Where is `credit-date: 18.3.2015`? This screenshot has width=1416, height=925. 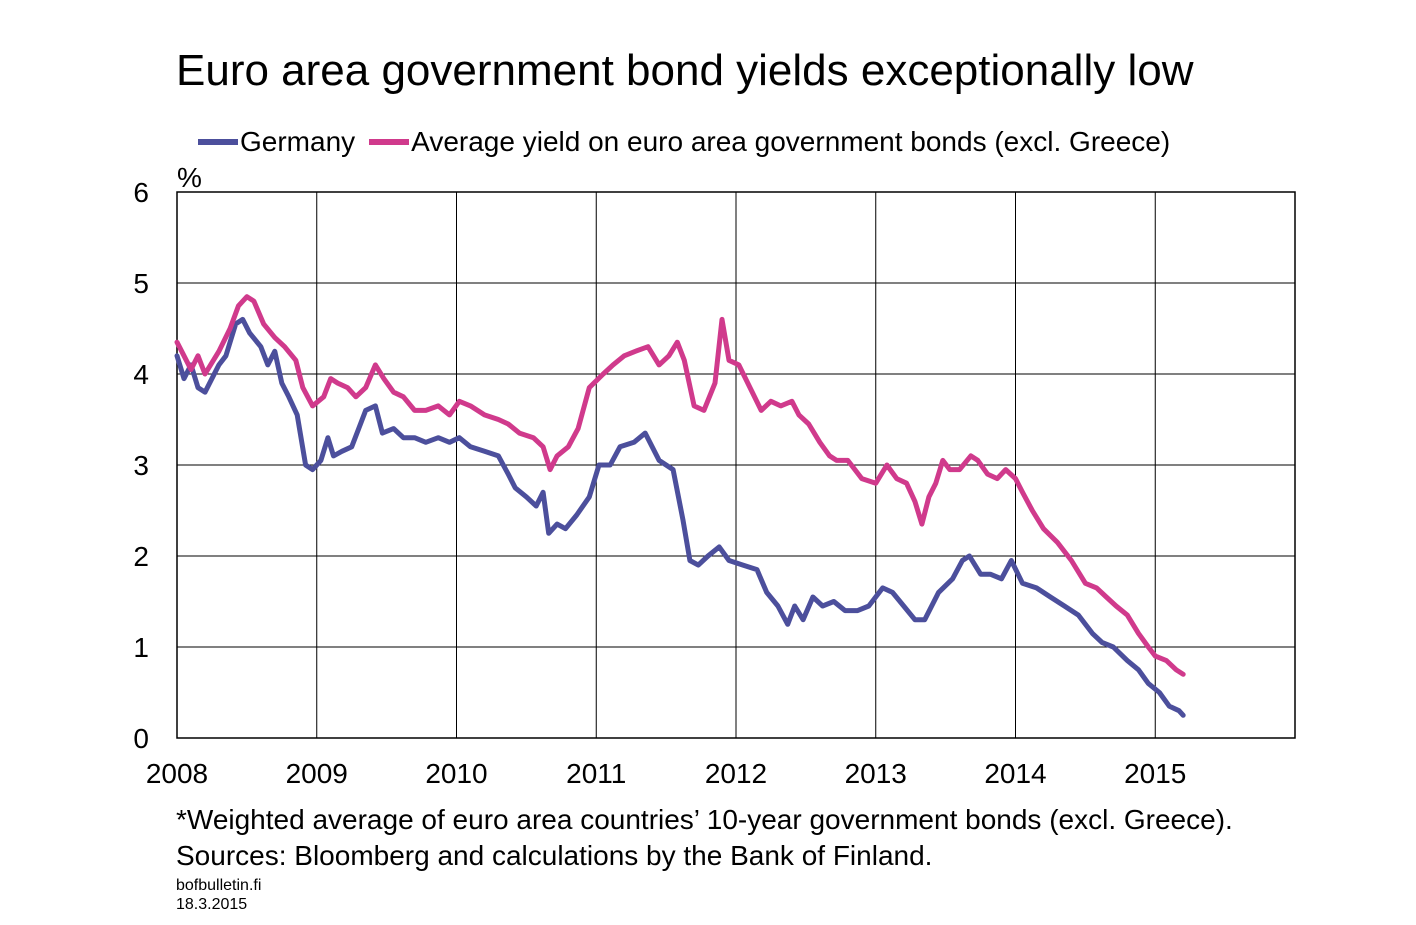 credit-date: 18.3.2015 is located at coordinates (212, 904).